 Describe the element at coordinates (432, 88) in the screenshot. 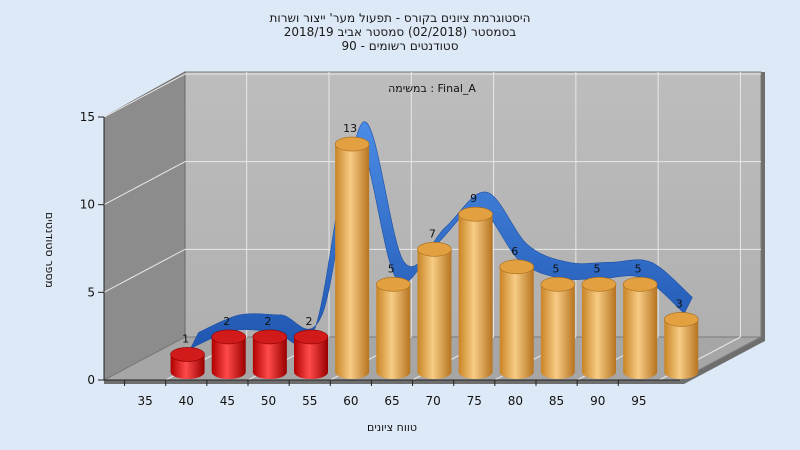

I see `task-label: במשימה : Final_A` at that location.